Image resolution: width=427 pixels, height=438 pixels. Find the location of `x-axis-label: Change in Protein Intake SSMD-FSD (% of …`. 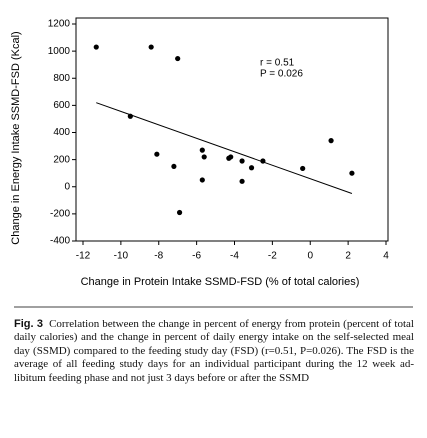

x-axis-label: Change in Protein Intake SSMD-FSD (% of … is located at coordinates (220, 282).